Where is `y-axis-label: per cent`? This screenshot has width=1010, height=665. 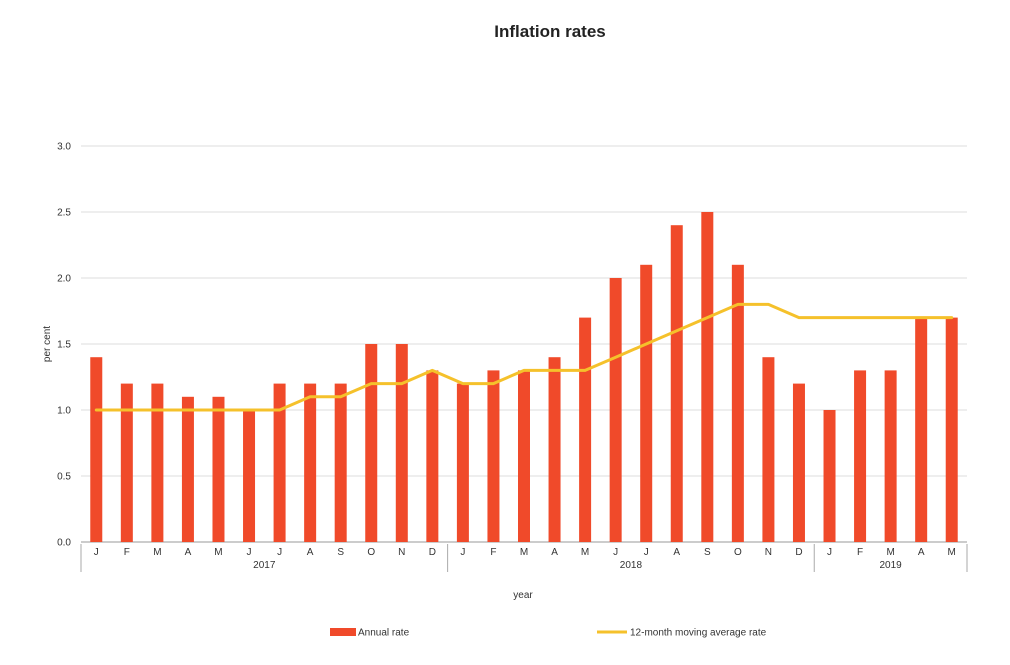 y-axis-label: per cent is located at coordinates (47, 344).